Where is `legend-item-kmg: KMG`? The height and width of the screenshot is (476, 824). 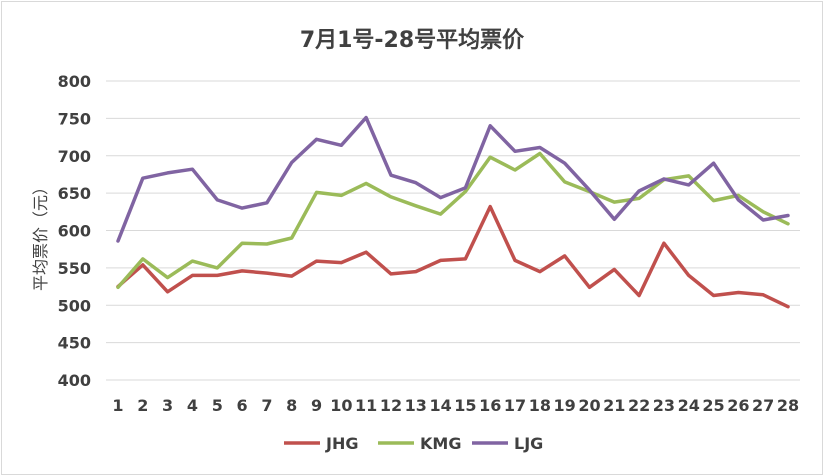
legend-item-kmg: KMG is located at coordinates (419, 443).